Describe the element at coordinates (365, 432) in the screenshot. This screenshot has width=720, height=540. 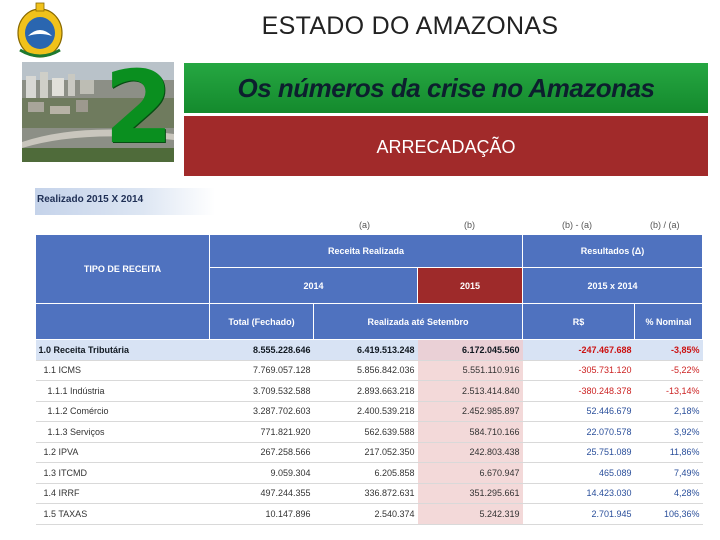
I see `cell-2014: 562.639.588` at that location.